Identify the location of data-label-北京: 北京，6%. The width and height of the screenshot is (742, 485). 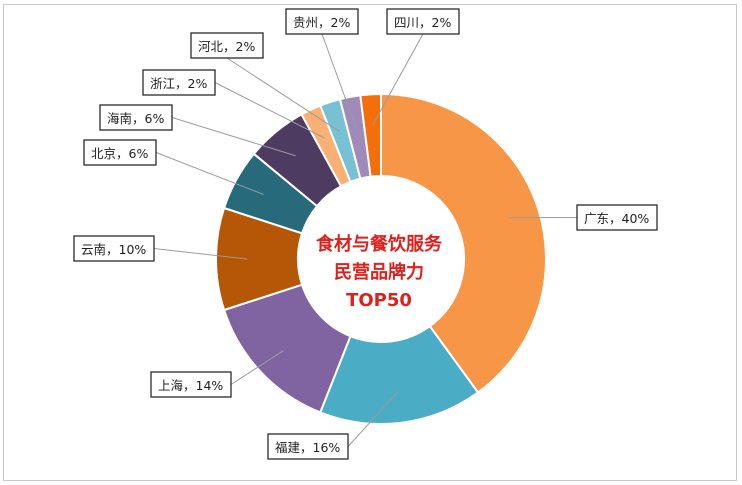
(119, 153).